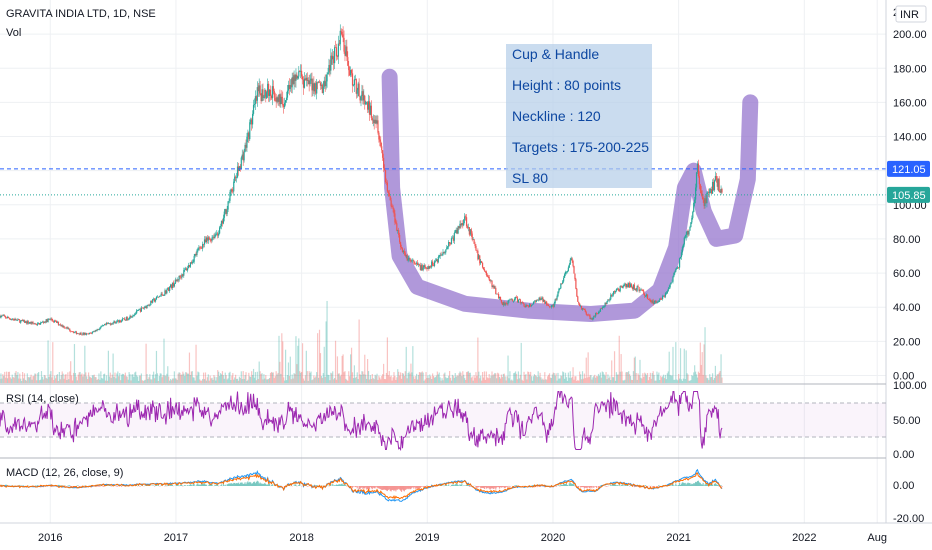 This screenshot has height=550, width=932. Describe the element at coordinates (462, 538) in the screenshot. I see `time-axis: 2016 2017 2018 2019 2020 2021 2022 Aug` at that location.